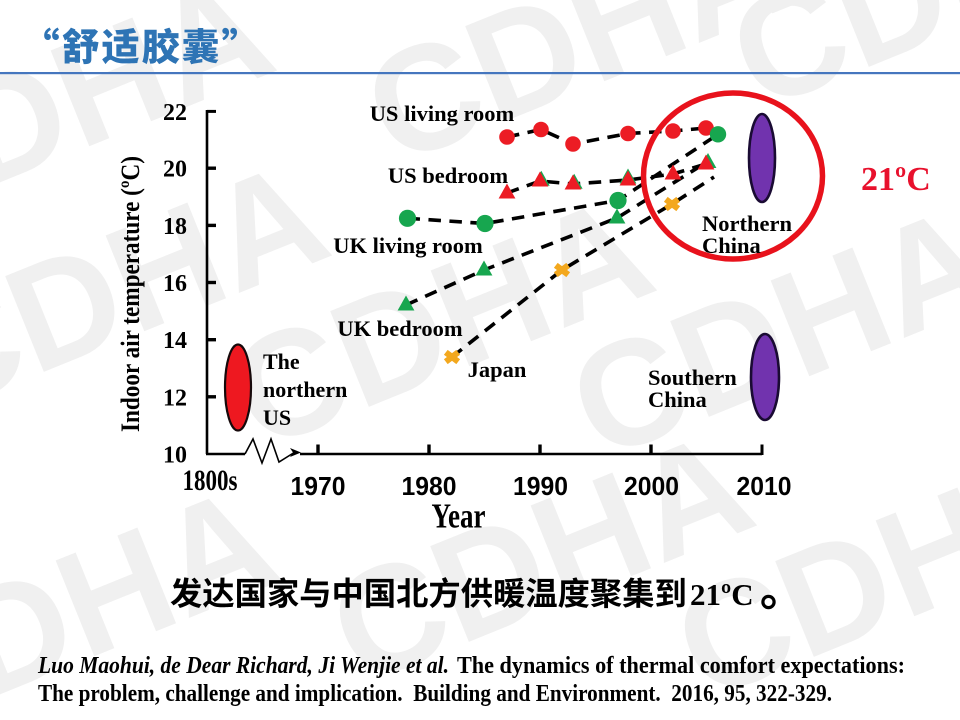 The width and height of the screenshot is (960, 720). I want to click on svg-text: The, so click(281, 361).